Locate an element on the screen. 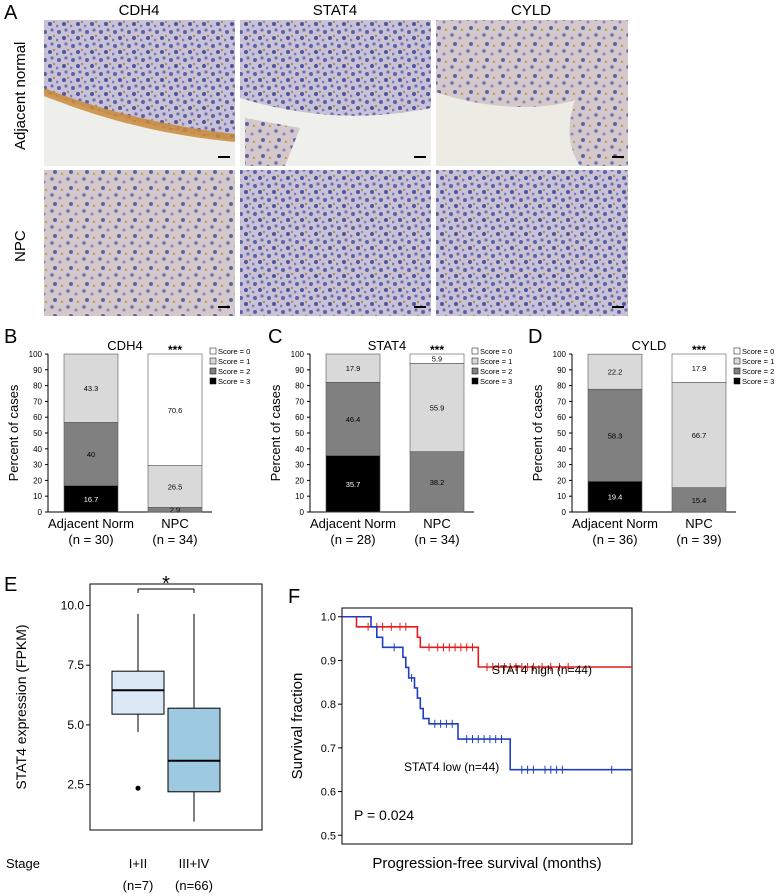  outlier-point is located at coordinates (138, 788).